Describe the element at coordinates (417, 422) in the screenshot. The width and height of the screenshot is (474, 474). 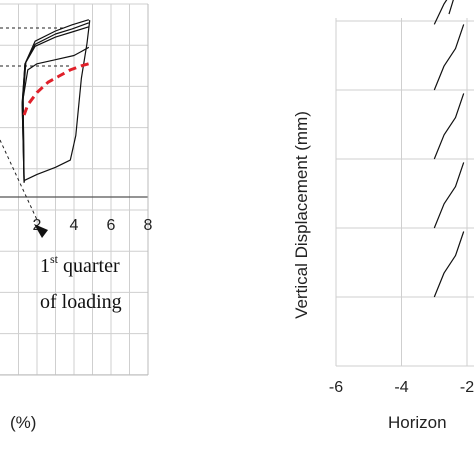
I see `right-x-axis-label: Horizon` at that location.